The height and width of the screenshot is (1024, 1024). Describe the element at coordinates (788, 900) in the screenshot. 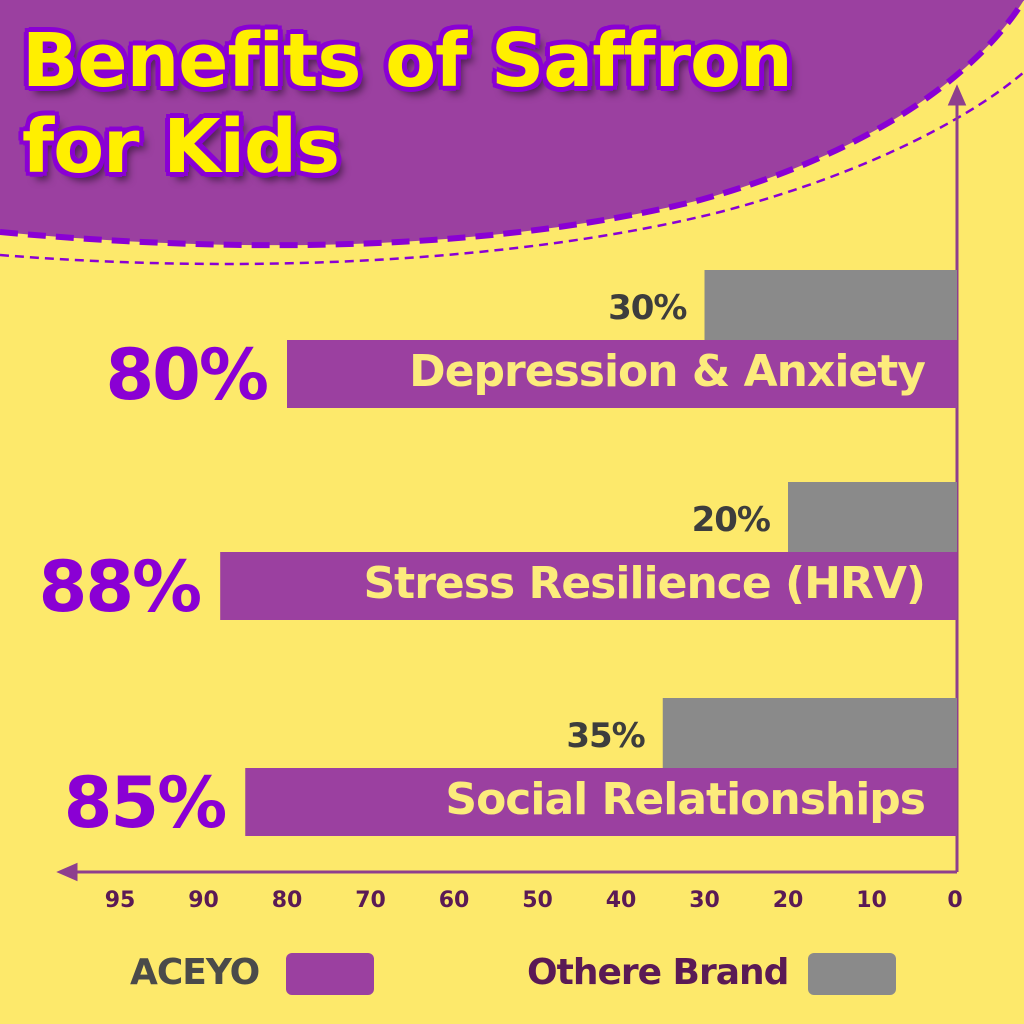

I see `x-tick-label: 20` at that location.